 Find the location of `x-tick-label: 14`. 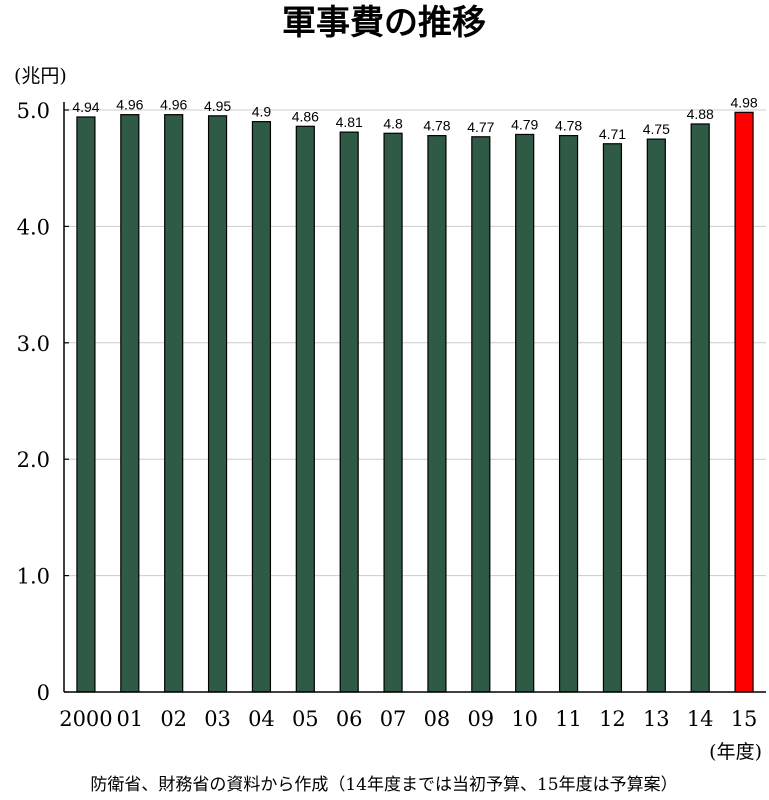

x-tick-label: 14 is located at coordinates (700, 719).